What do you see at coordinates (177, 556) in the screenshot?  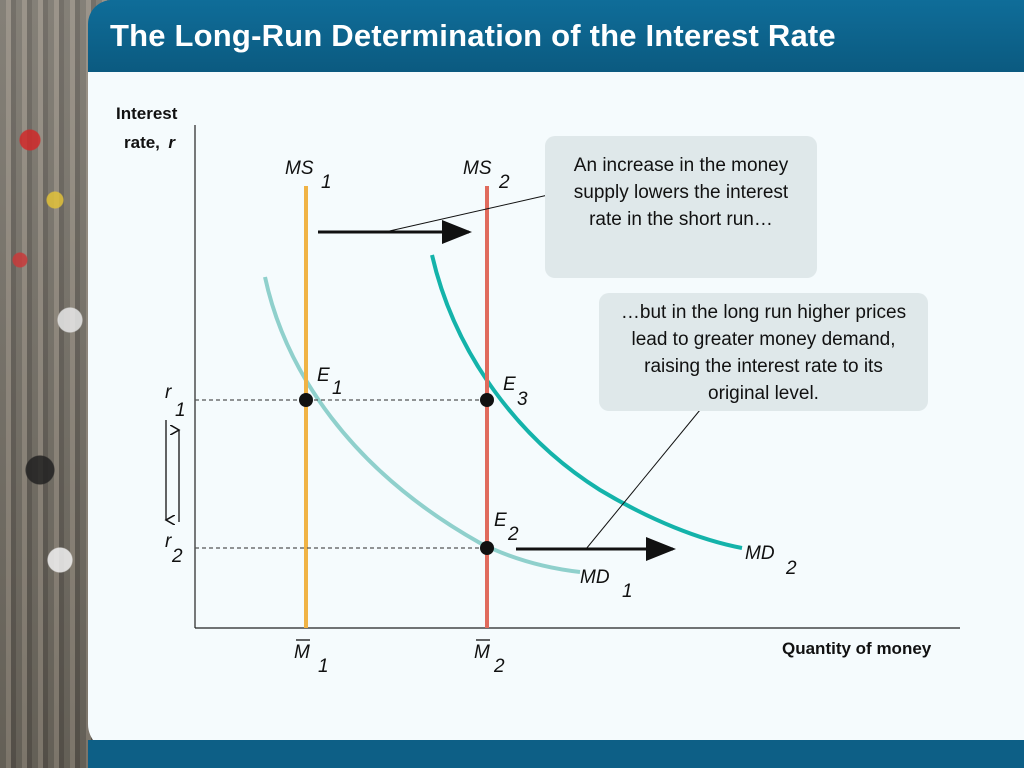 I see `r2-subscript: 2` at bounding box center [177, 556].